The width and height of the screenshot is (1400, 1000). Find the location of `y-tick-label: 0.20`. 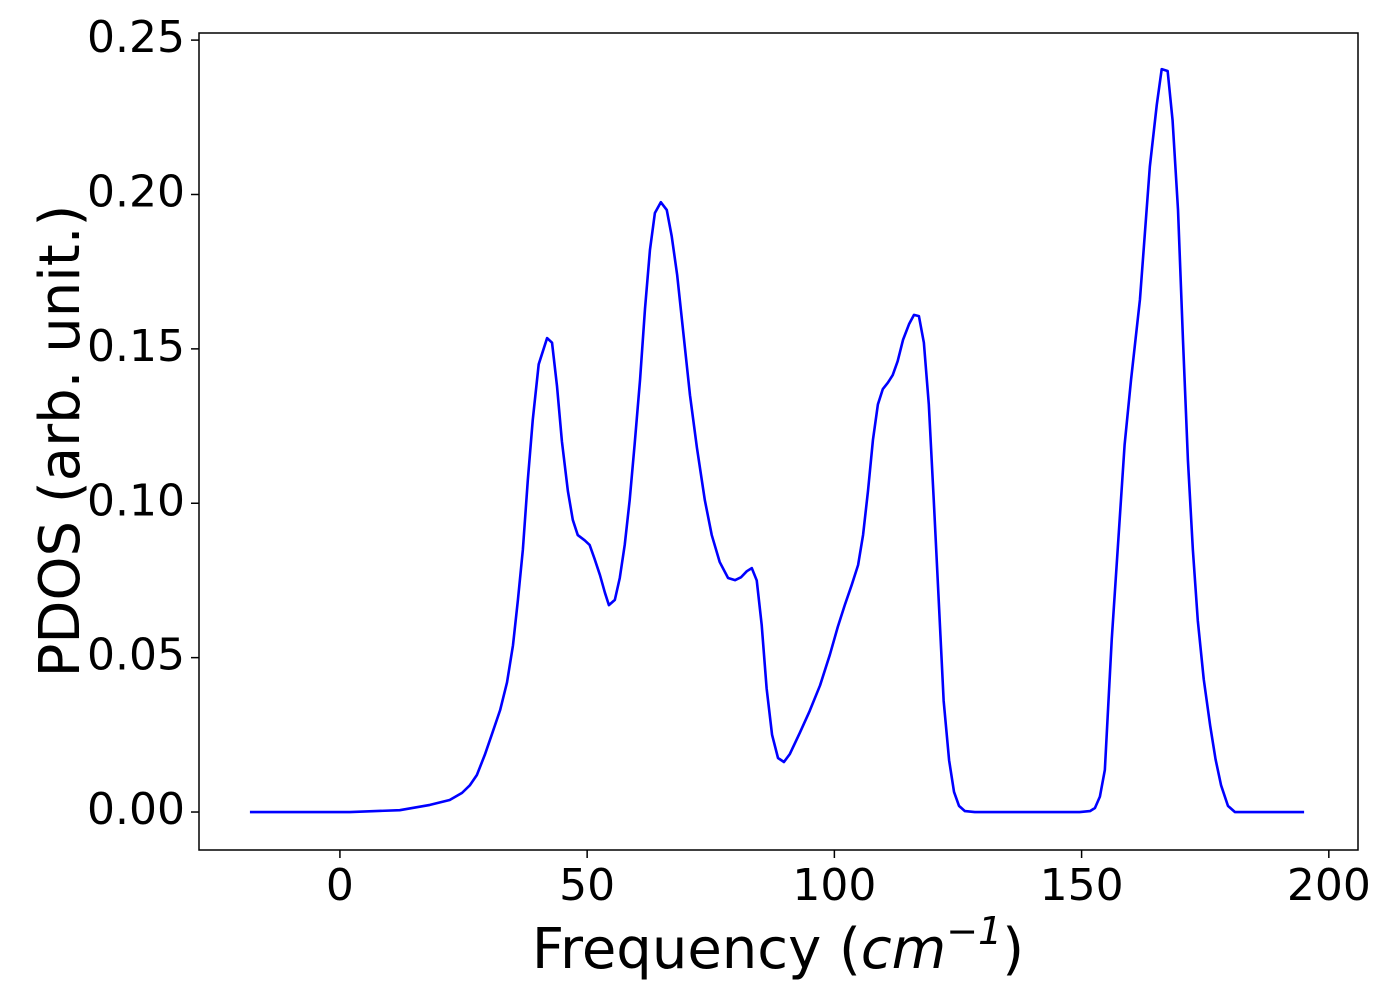

y-tick-label: 0.20 is located at coordinates (136, 191).